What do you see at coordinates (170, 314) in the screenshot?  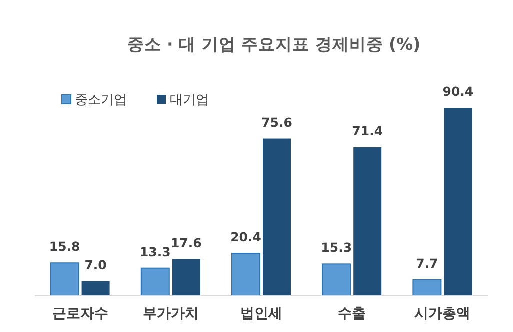 I see `x-tick-label: 부가가치` at bounding box center [170, 314].